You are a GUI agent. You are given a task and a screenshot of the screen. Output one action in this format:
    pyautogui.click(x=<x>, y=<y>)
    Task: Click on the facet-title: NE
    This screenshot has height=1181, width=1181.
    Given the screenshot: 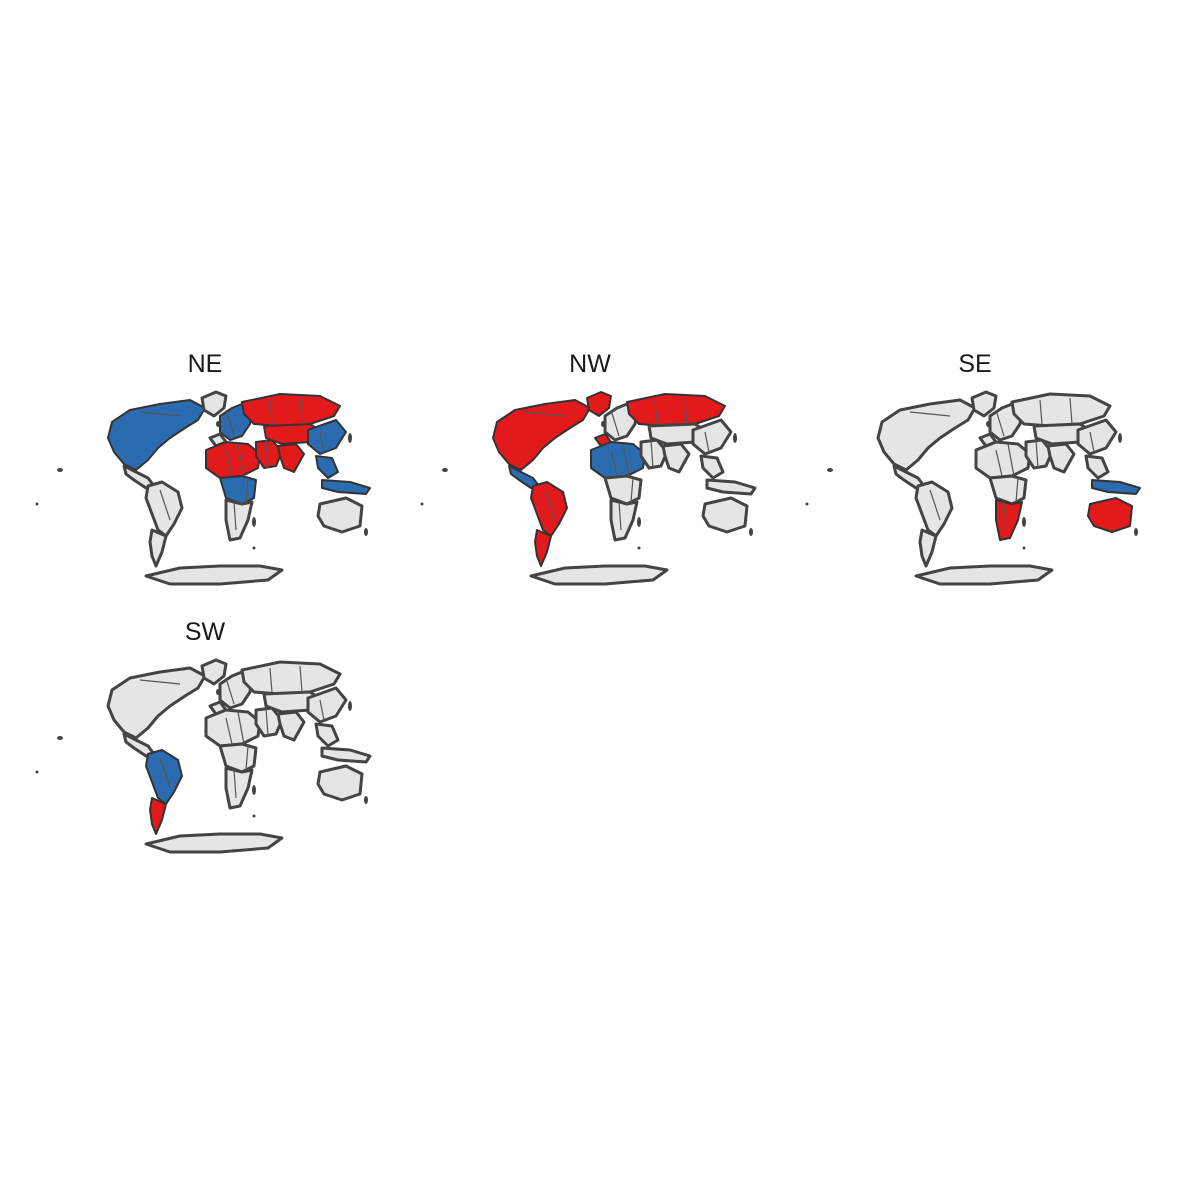 What is the action you would take?
    pyautogui.click(x=205, y=364)
    